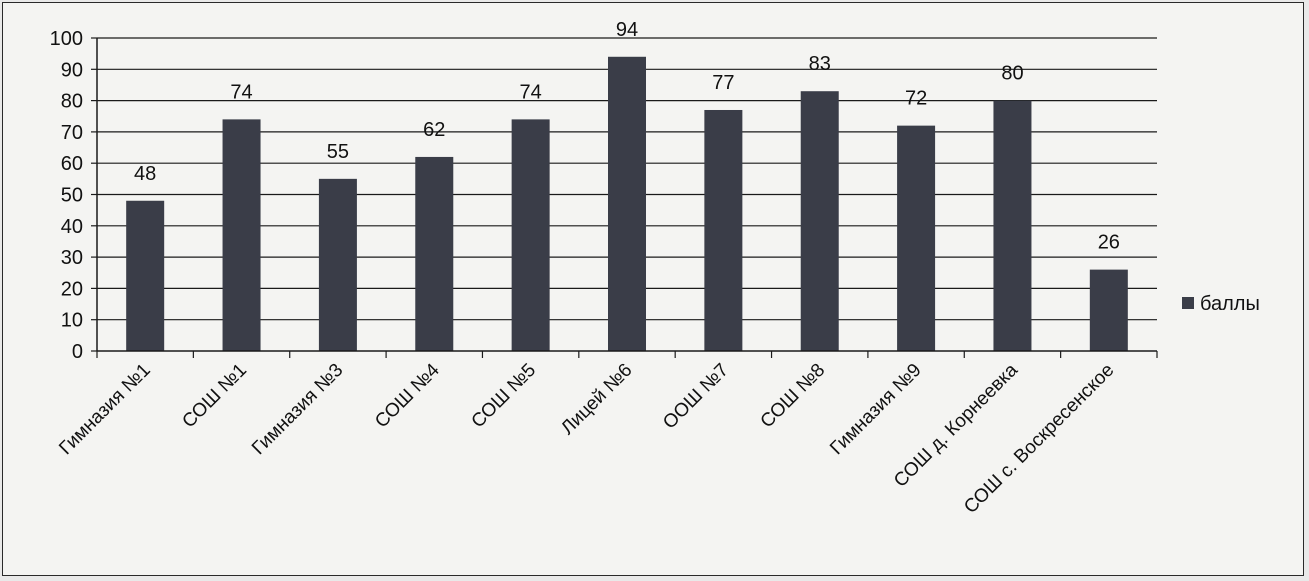  Describe the element at coordinates (72, 258) in the screenshot. I see `y-tick-label: 30` at that location.